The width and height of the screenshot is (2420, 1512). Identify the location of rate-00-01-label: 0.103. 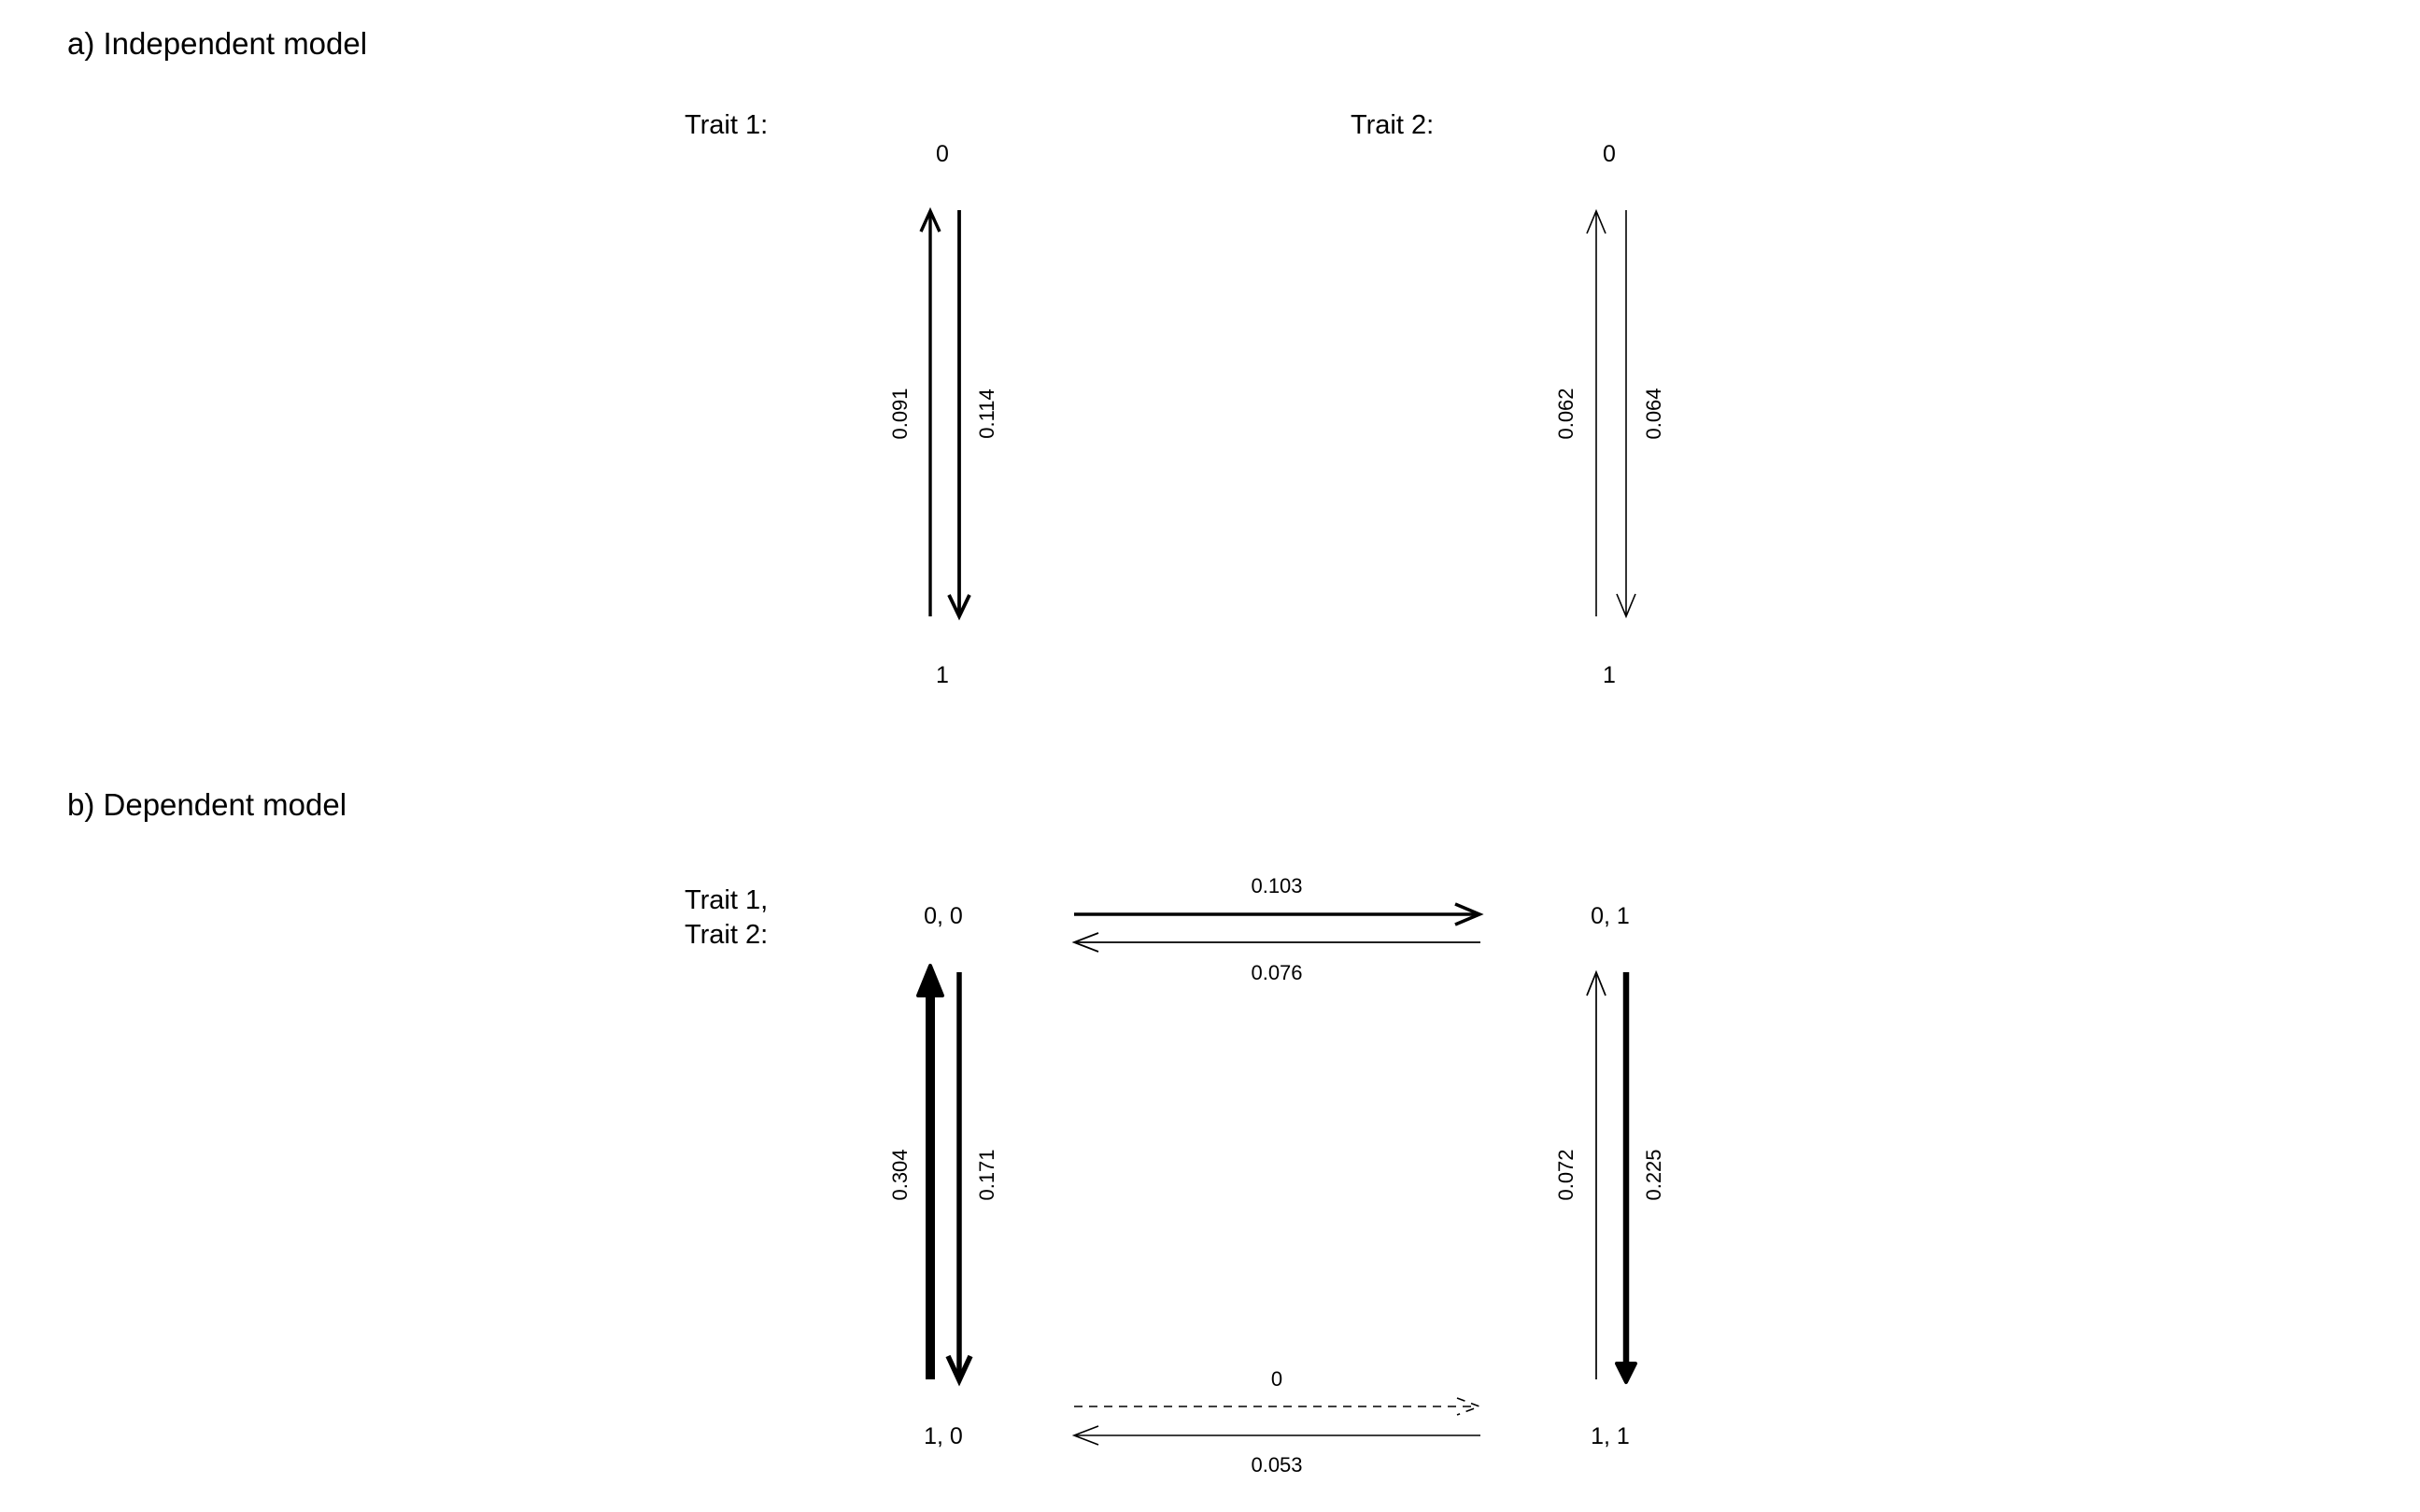
(1277, 885).